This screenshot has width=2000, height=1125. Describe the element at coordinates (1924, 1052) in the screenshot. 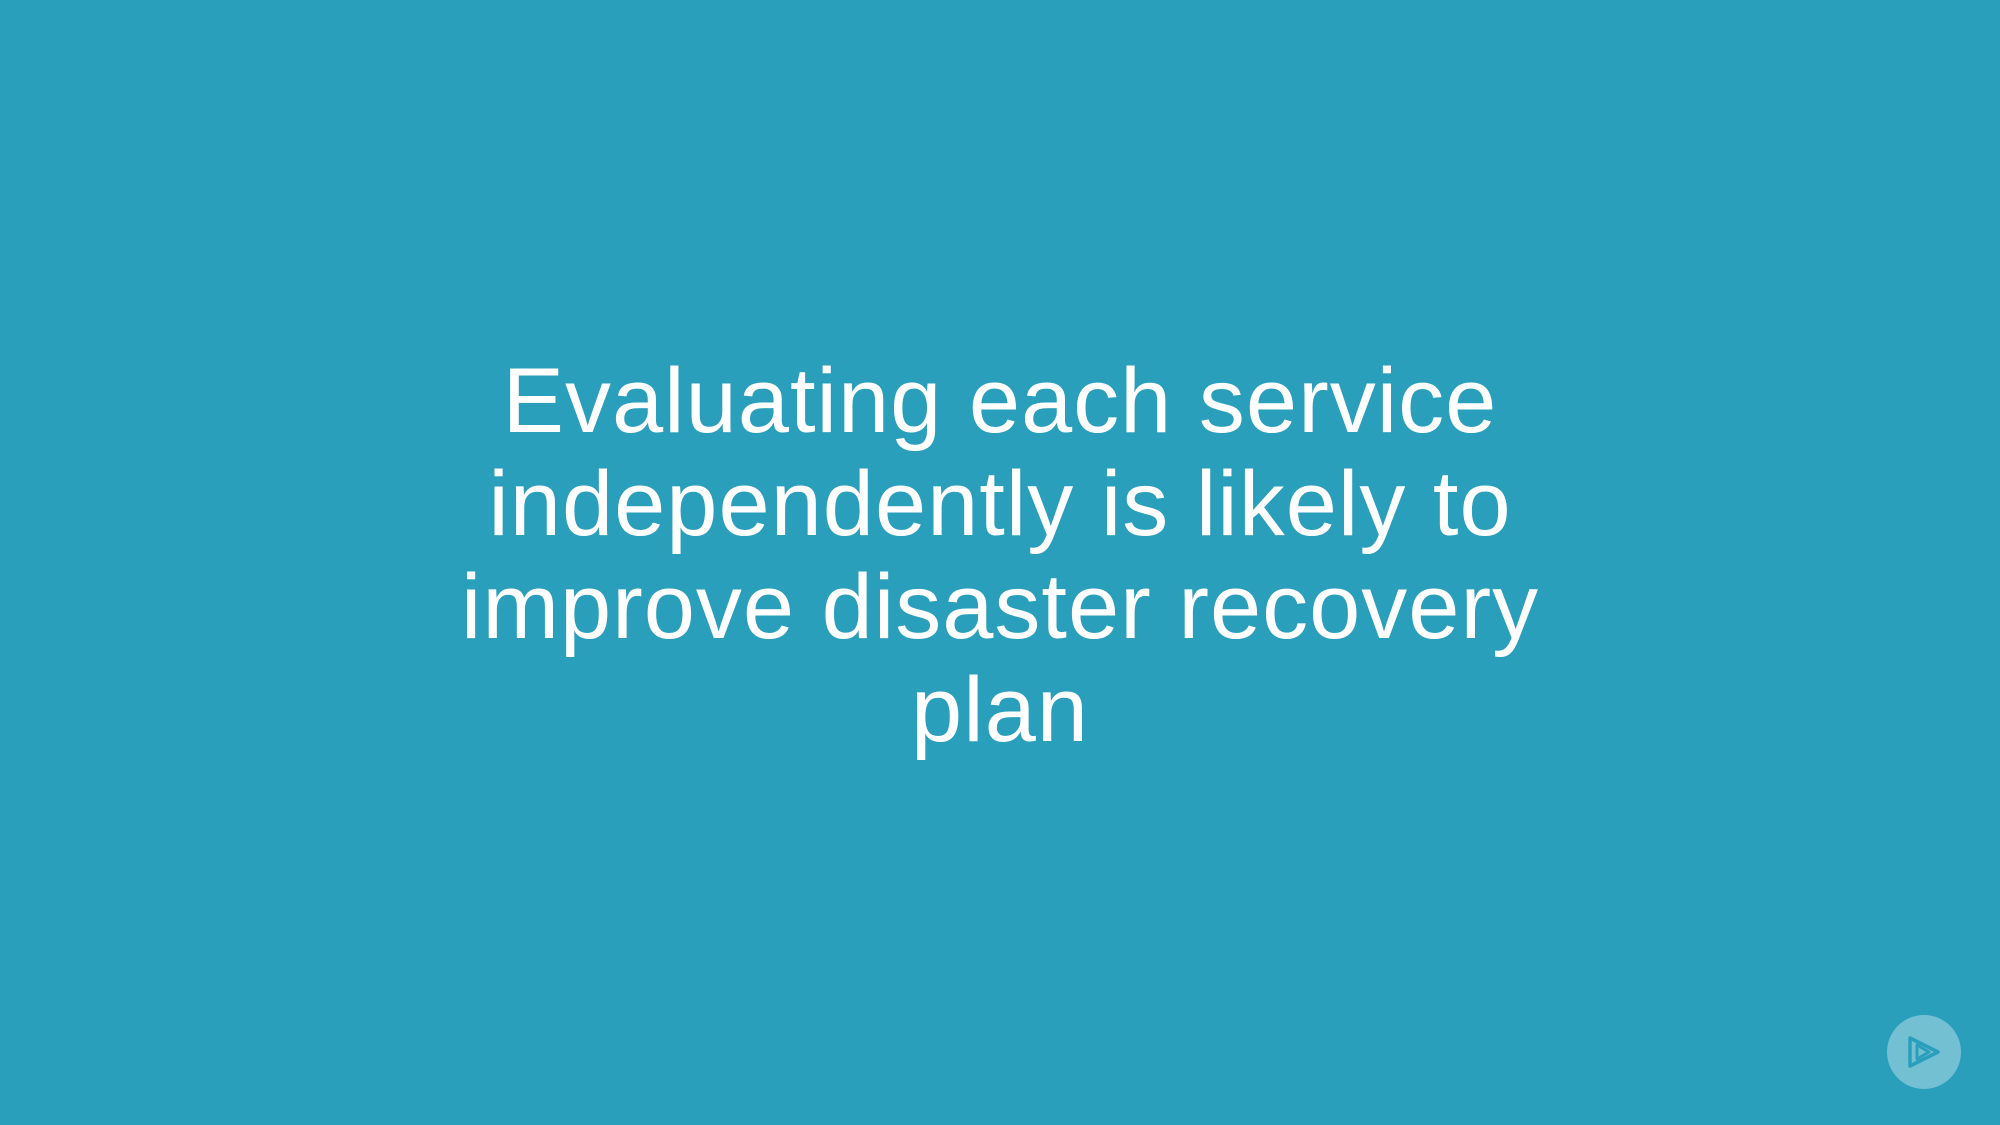

I see `play-logo-icon` at that location.